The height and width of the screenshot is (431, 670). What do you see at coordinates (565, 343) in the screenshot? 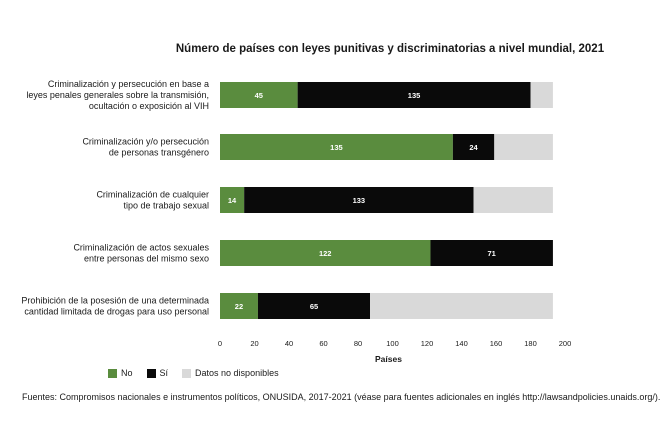
I see `x-tick-label-200: 200` at bounding box center [565, 343].